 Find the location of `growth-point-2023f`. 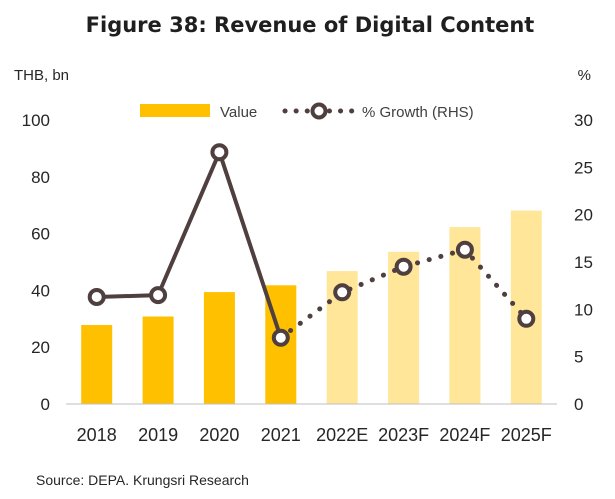

growth-point-2023f is located at coordinates (403, 266).